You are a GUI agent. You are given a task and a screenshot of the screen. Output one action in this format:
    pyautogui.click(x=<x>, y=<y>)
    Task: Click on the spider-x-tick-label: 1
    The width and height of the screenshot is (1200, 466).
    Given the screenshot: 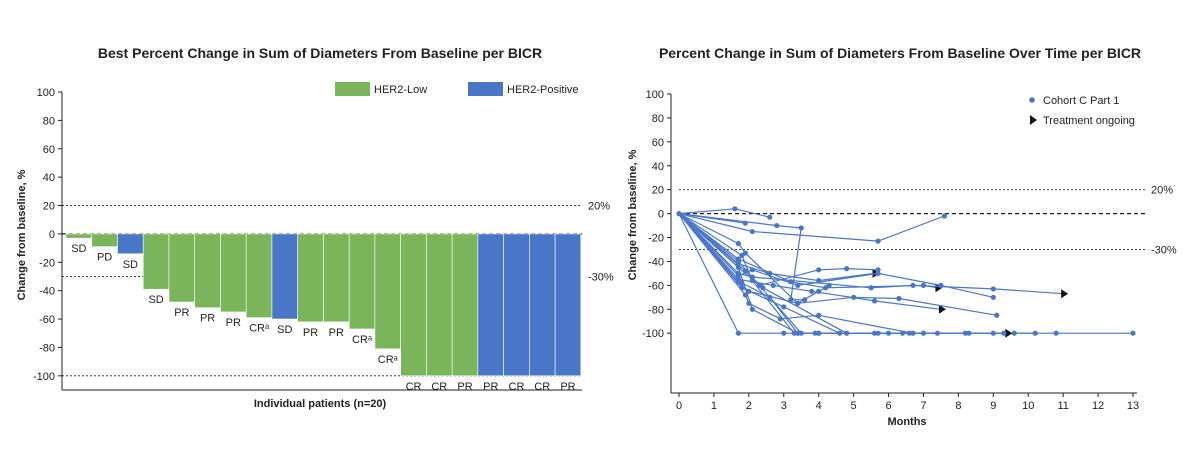 What is the action you would take?
    pyautogui.click(x=714, y=406)
    